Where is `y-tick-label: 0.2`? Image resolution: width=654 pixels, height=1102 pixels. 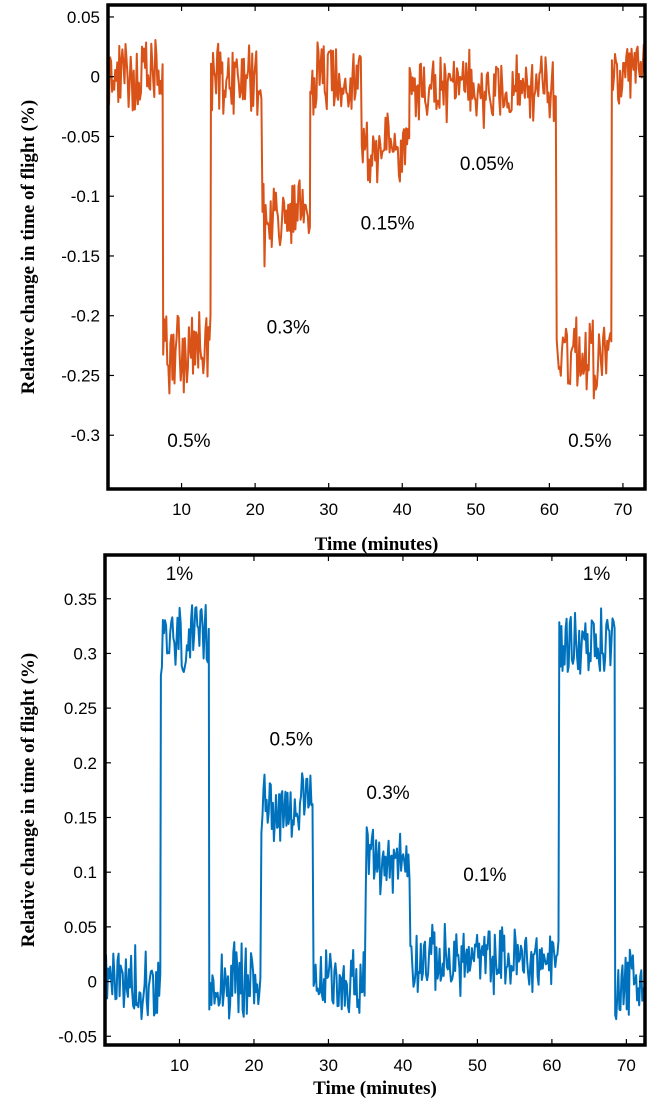 y-tick-label: 0.2 is located at coordinates (85, 763).